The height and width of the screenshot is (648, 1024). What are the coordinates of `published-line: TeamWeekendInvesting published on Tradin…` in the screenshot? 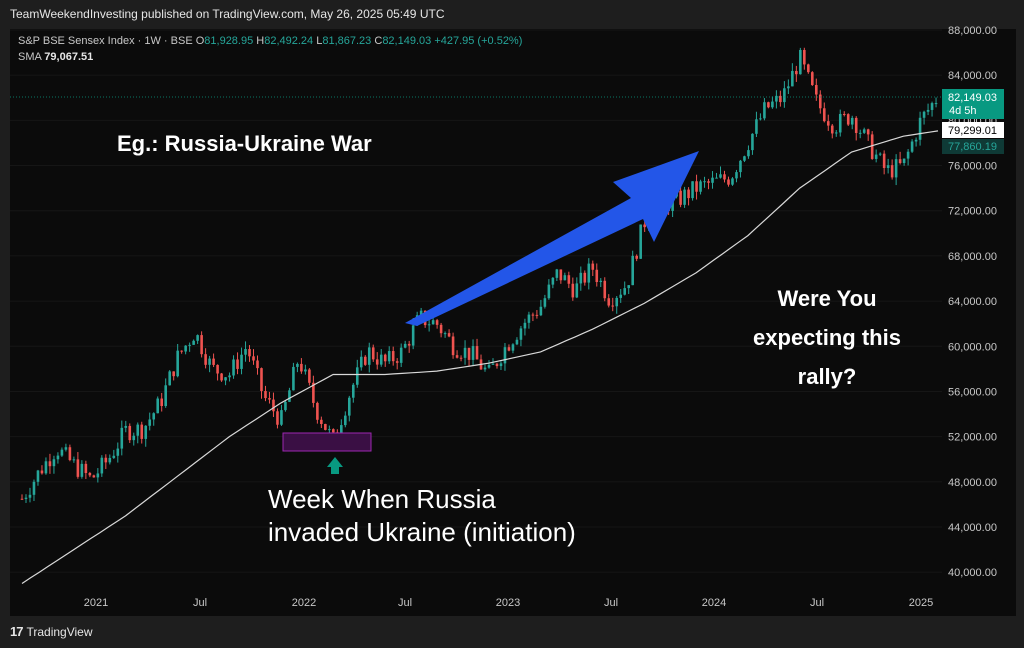 It's located at (227, 14).